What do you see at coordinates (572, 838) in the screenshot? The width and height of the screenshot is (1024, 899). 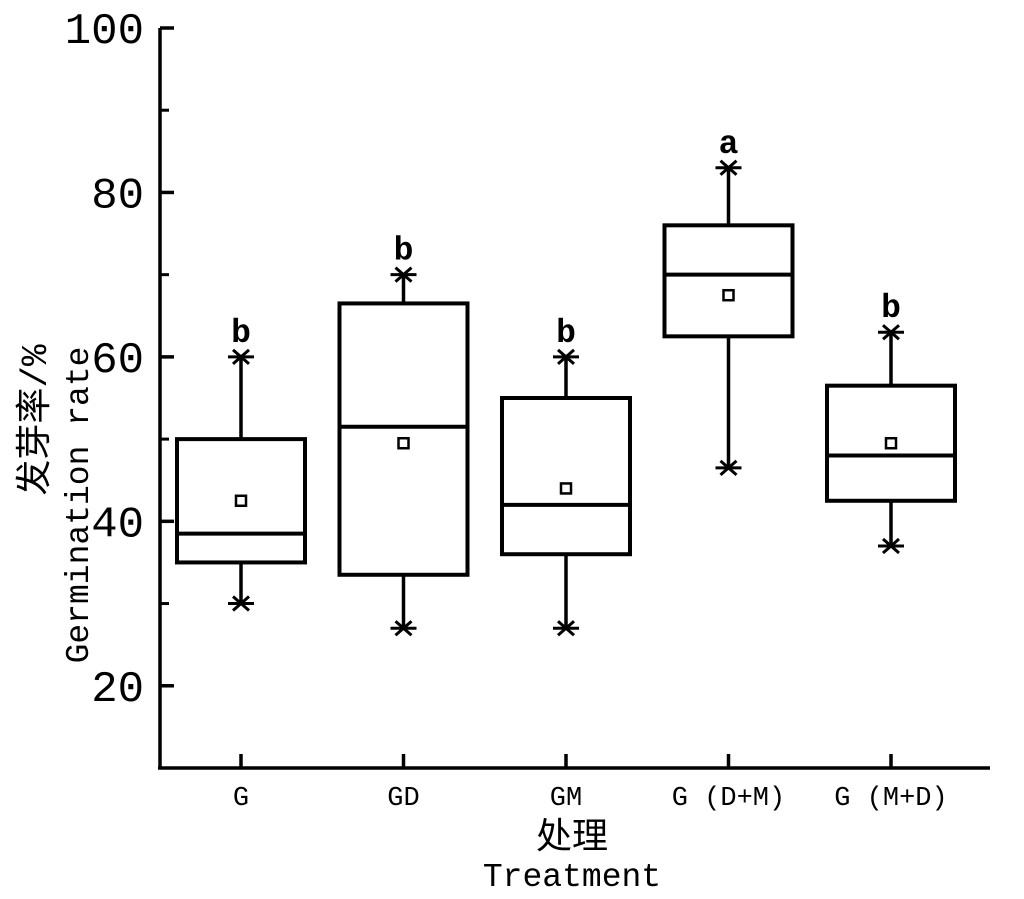 I see `x-axis-title-cn: 处理` at bounding box center [572, 838].